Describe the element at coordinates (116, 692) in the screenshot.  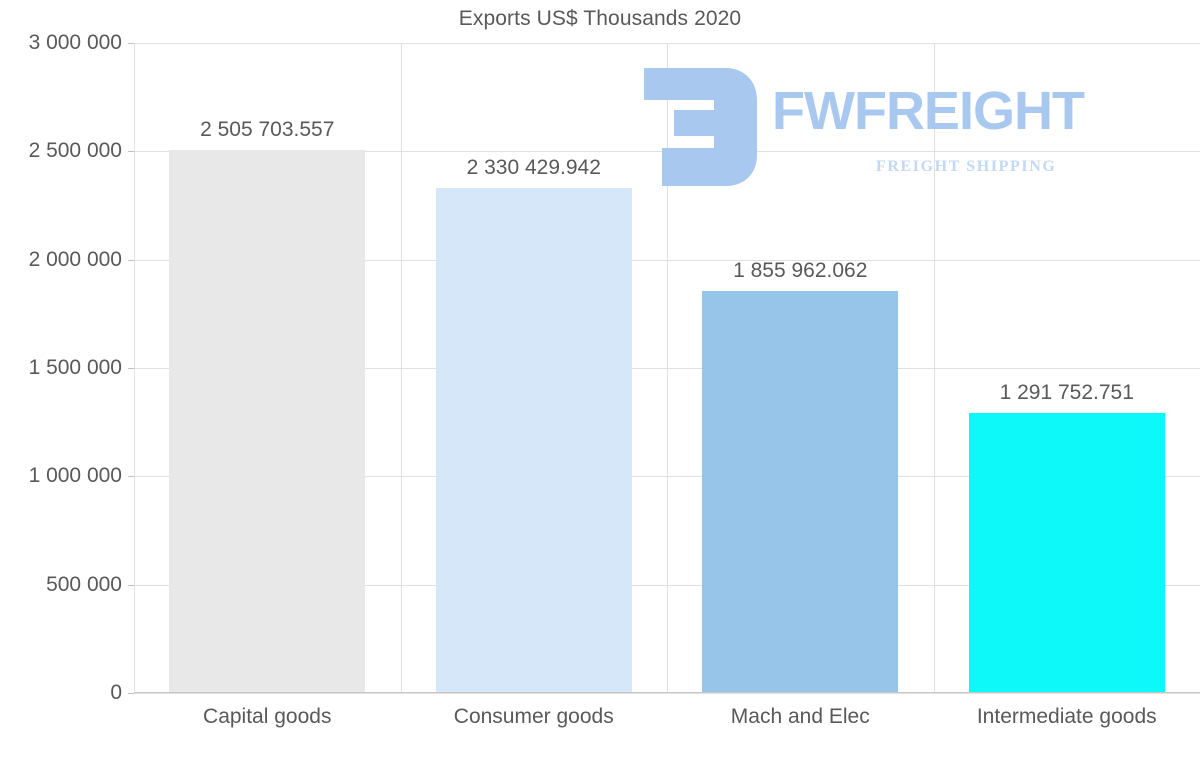
I see `y-axis-tick-label: 0` at that location.